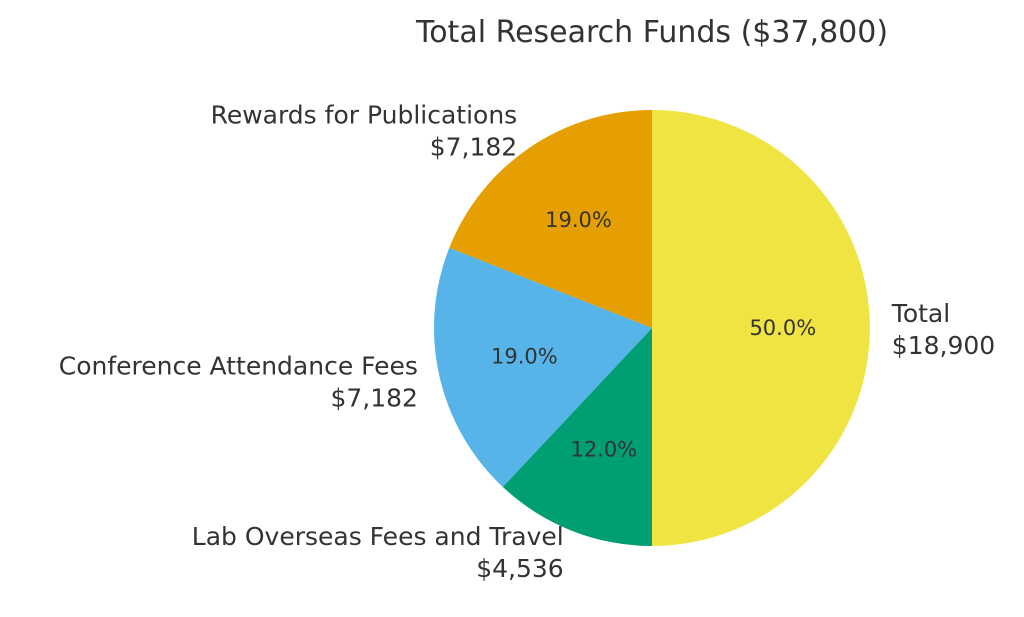 The image size is (1024, 617). Describe the element at coordinates (782, 328) in the screenshot. I see `slice-percent-label: 50.0%` at that location.